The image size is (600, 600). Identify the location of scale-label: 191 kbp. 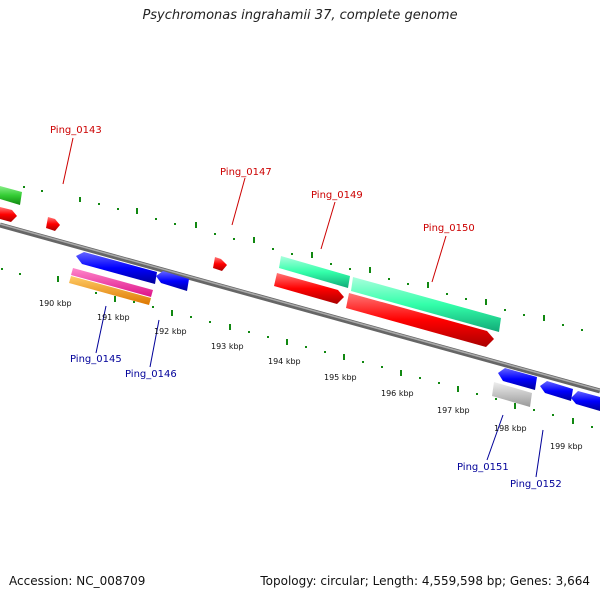
(113, 317).